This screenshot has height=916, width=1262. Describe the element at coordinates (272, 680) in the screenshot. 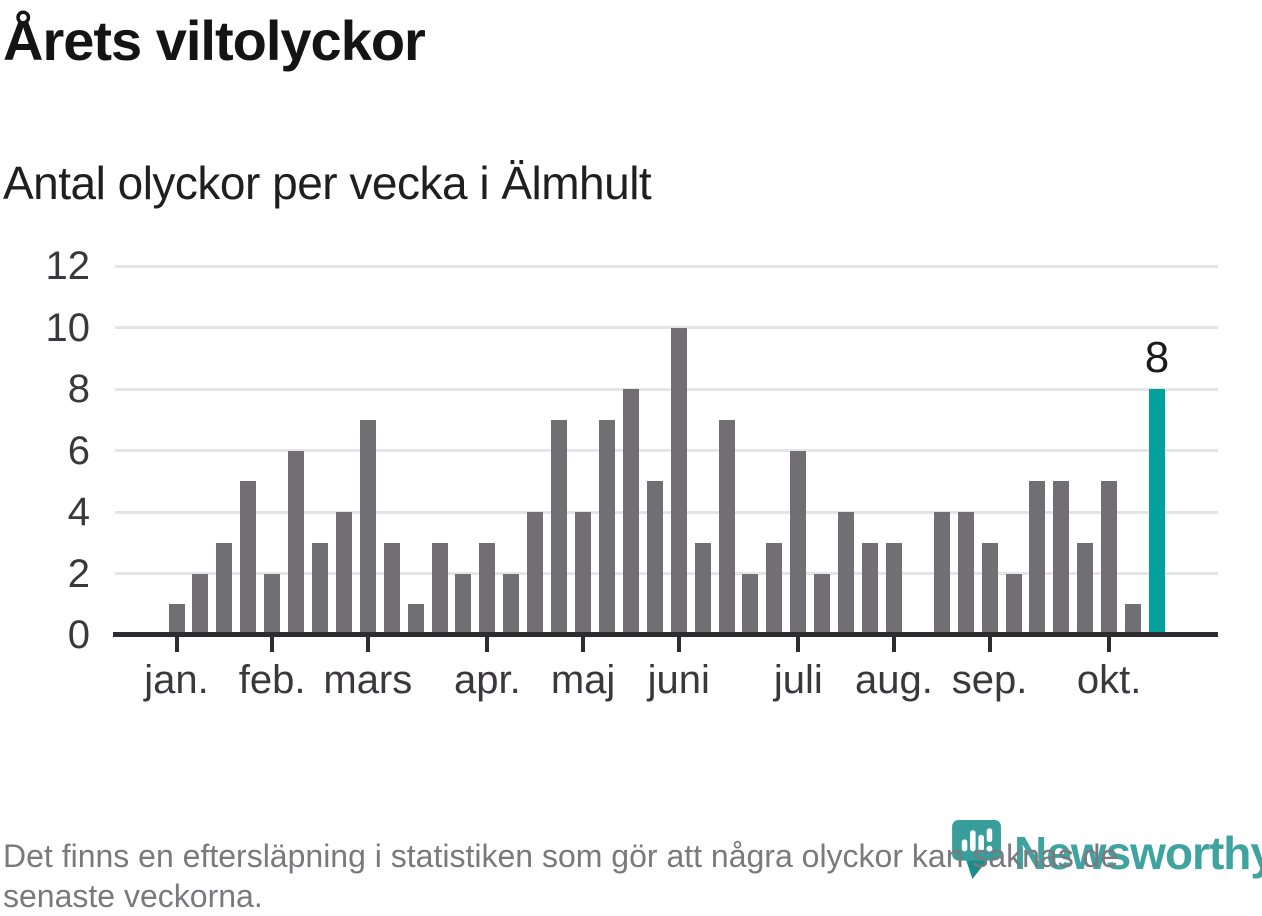

I see `x-axis-month-label: feb.` at that location.